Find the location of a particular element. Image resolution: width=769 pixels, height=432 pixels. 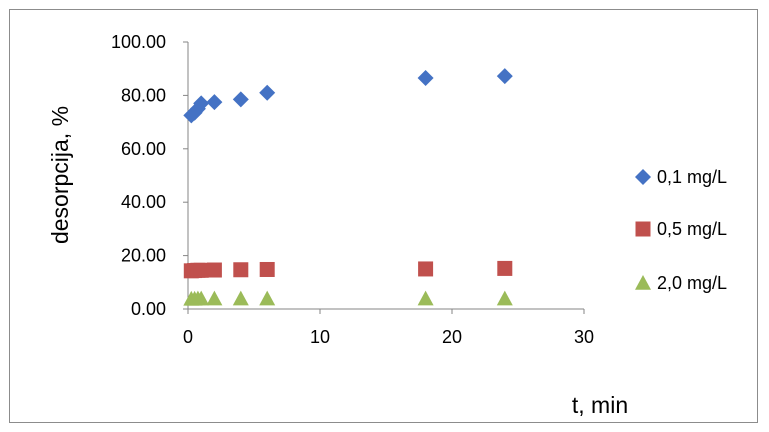

legend-entry: 2,0 mg/L is located at coordinates (681, 283).